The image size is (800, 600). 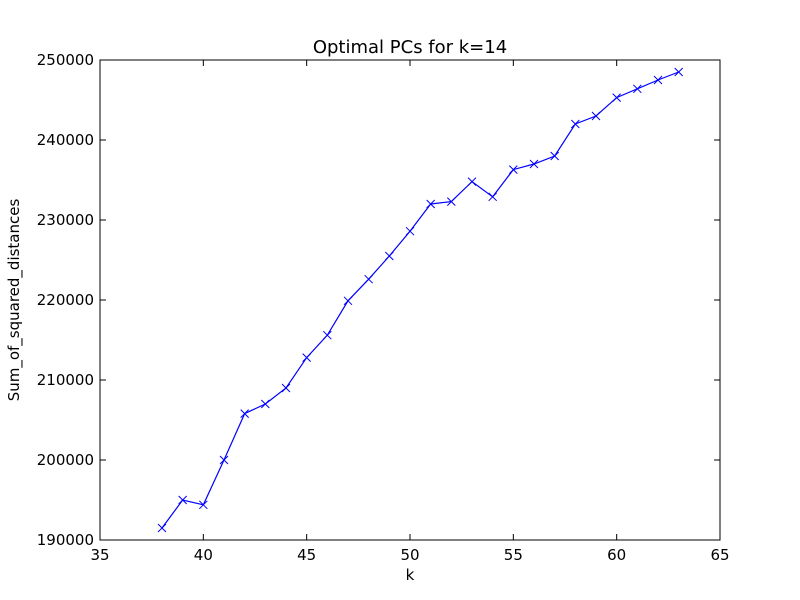 What do you see at coordinates (306, 555) in the screenshot?
I see `x-tick-label: 45` at bounding box center [306, 555].